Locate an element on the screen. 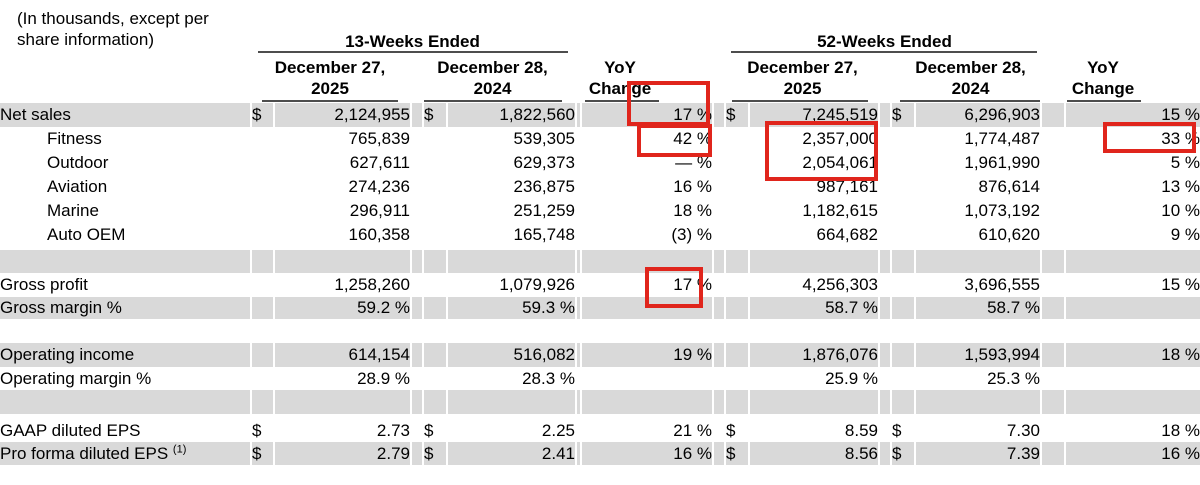 Image resolution: width=1200 pixels, height=485 pixels. gross-profit-value-13wk-yoy: 17 % is located at coordinates (692, 284).